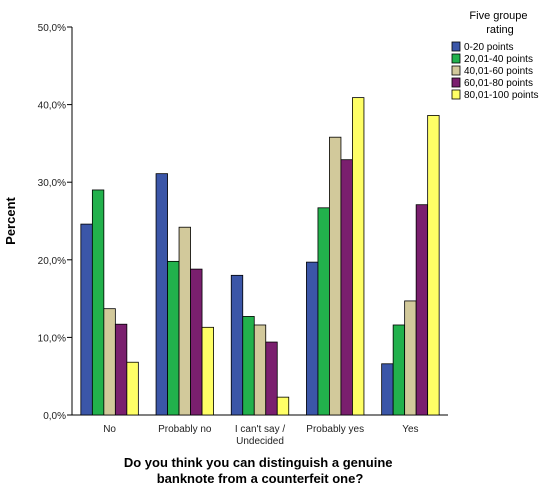  I want to click on x-tick-label: I can't say / Undecided, so click(260, 435).